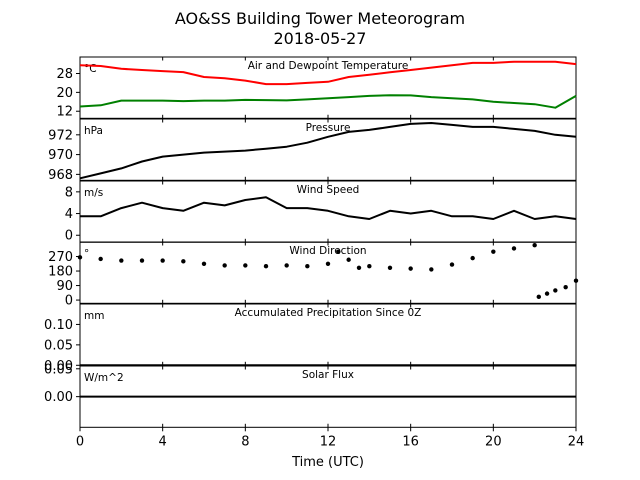  What do you see at coordinates (64, 74) in the screenshot?
I see `y-tick-label: 28` at bounding box center [64, 74].